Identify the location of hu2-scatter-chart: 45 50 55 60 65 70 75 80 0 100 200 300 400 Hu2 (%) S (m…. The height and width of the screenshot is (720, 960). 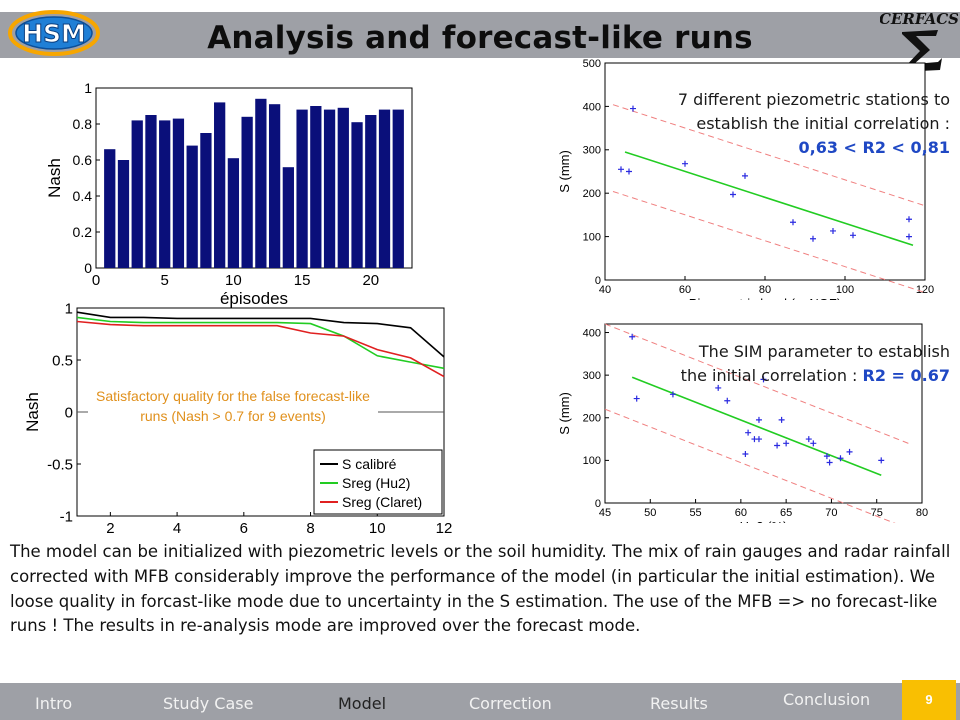
(742, 423).